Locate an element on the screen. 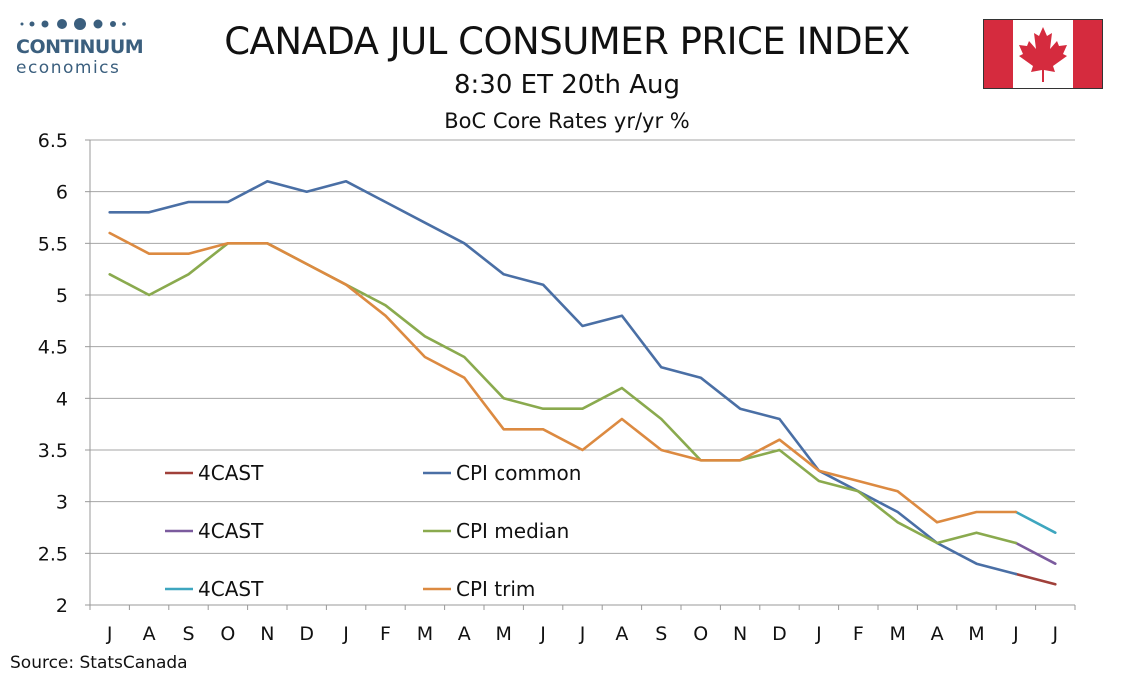 The image size is (1134, 680). page-title: CANADA JUL CONSUMER PRICE INDEX is located at coordinates (567, 41).